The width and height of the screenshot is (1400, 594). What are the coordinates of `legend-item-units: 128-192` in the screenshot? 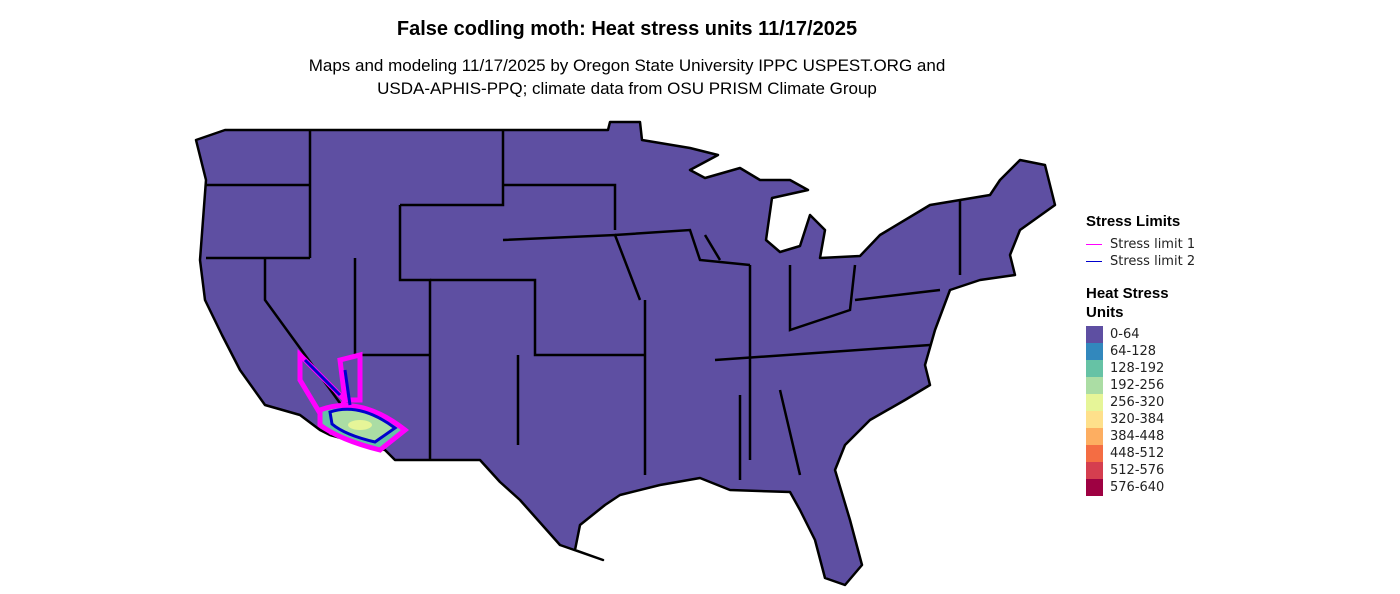 It's located at (1140, 368).